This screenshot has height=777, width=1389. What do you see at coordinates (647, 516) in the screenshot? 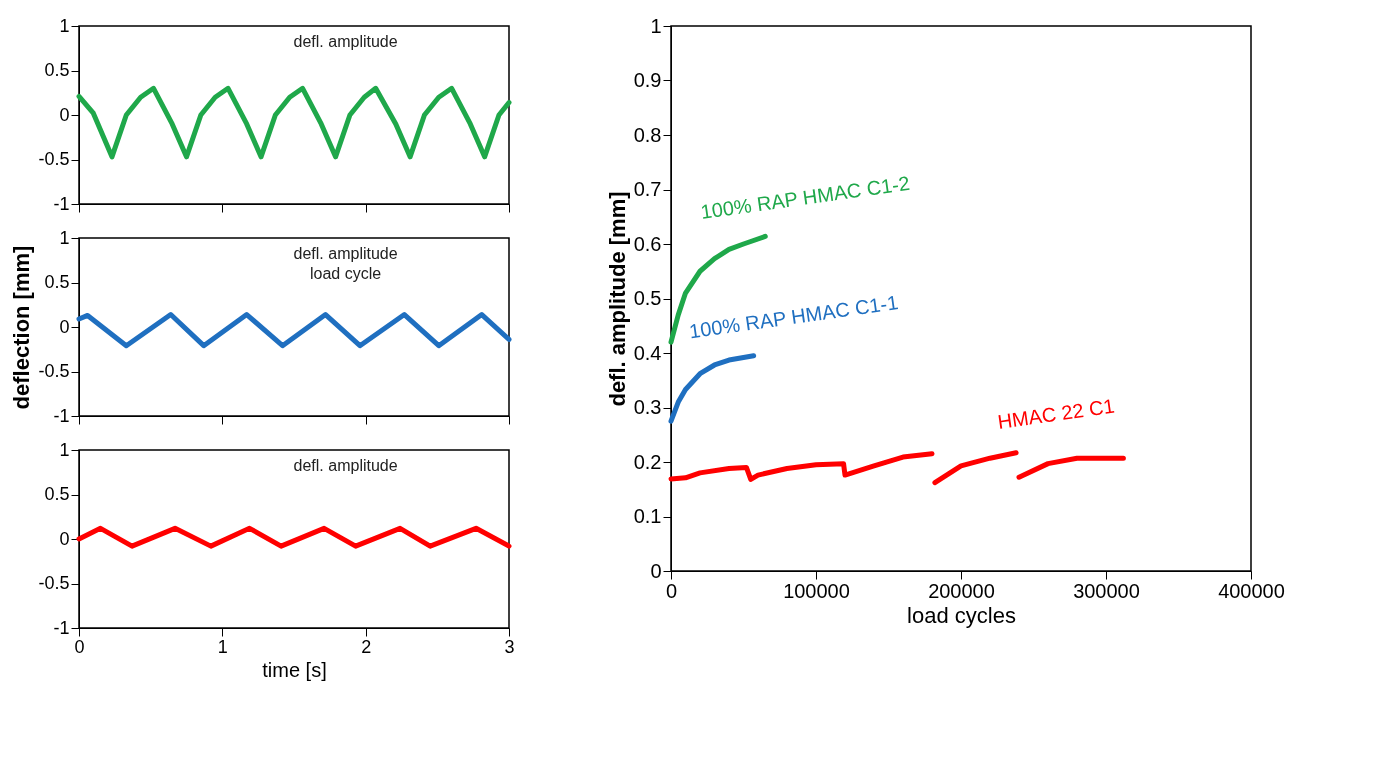
I see `y-tick-label: 0.1` at bounding box center [647, 516].